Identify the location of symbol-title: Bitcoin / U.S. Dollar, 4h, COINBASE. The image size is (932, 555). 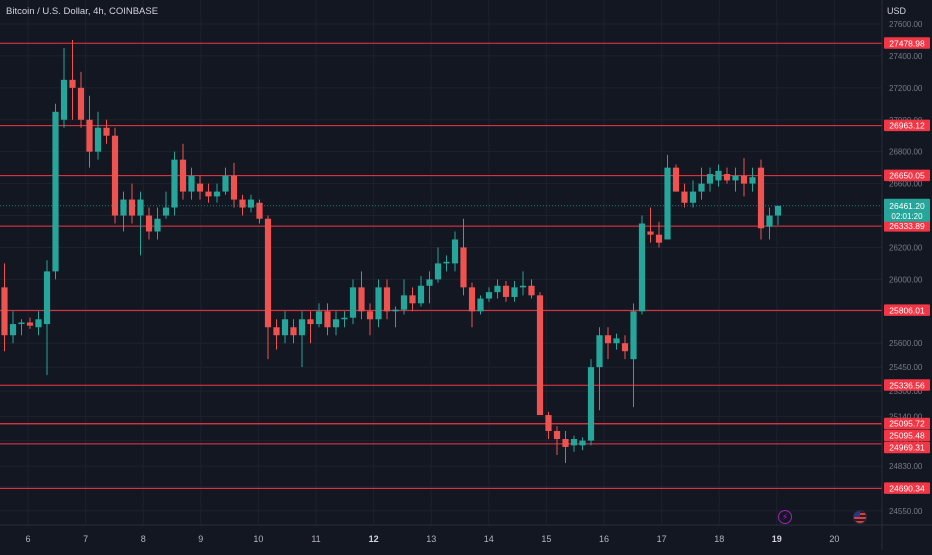
(82, 11).